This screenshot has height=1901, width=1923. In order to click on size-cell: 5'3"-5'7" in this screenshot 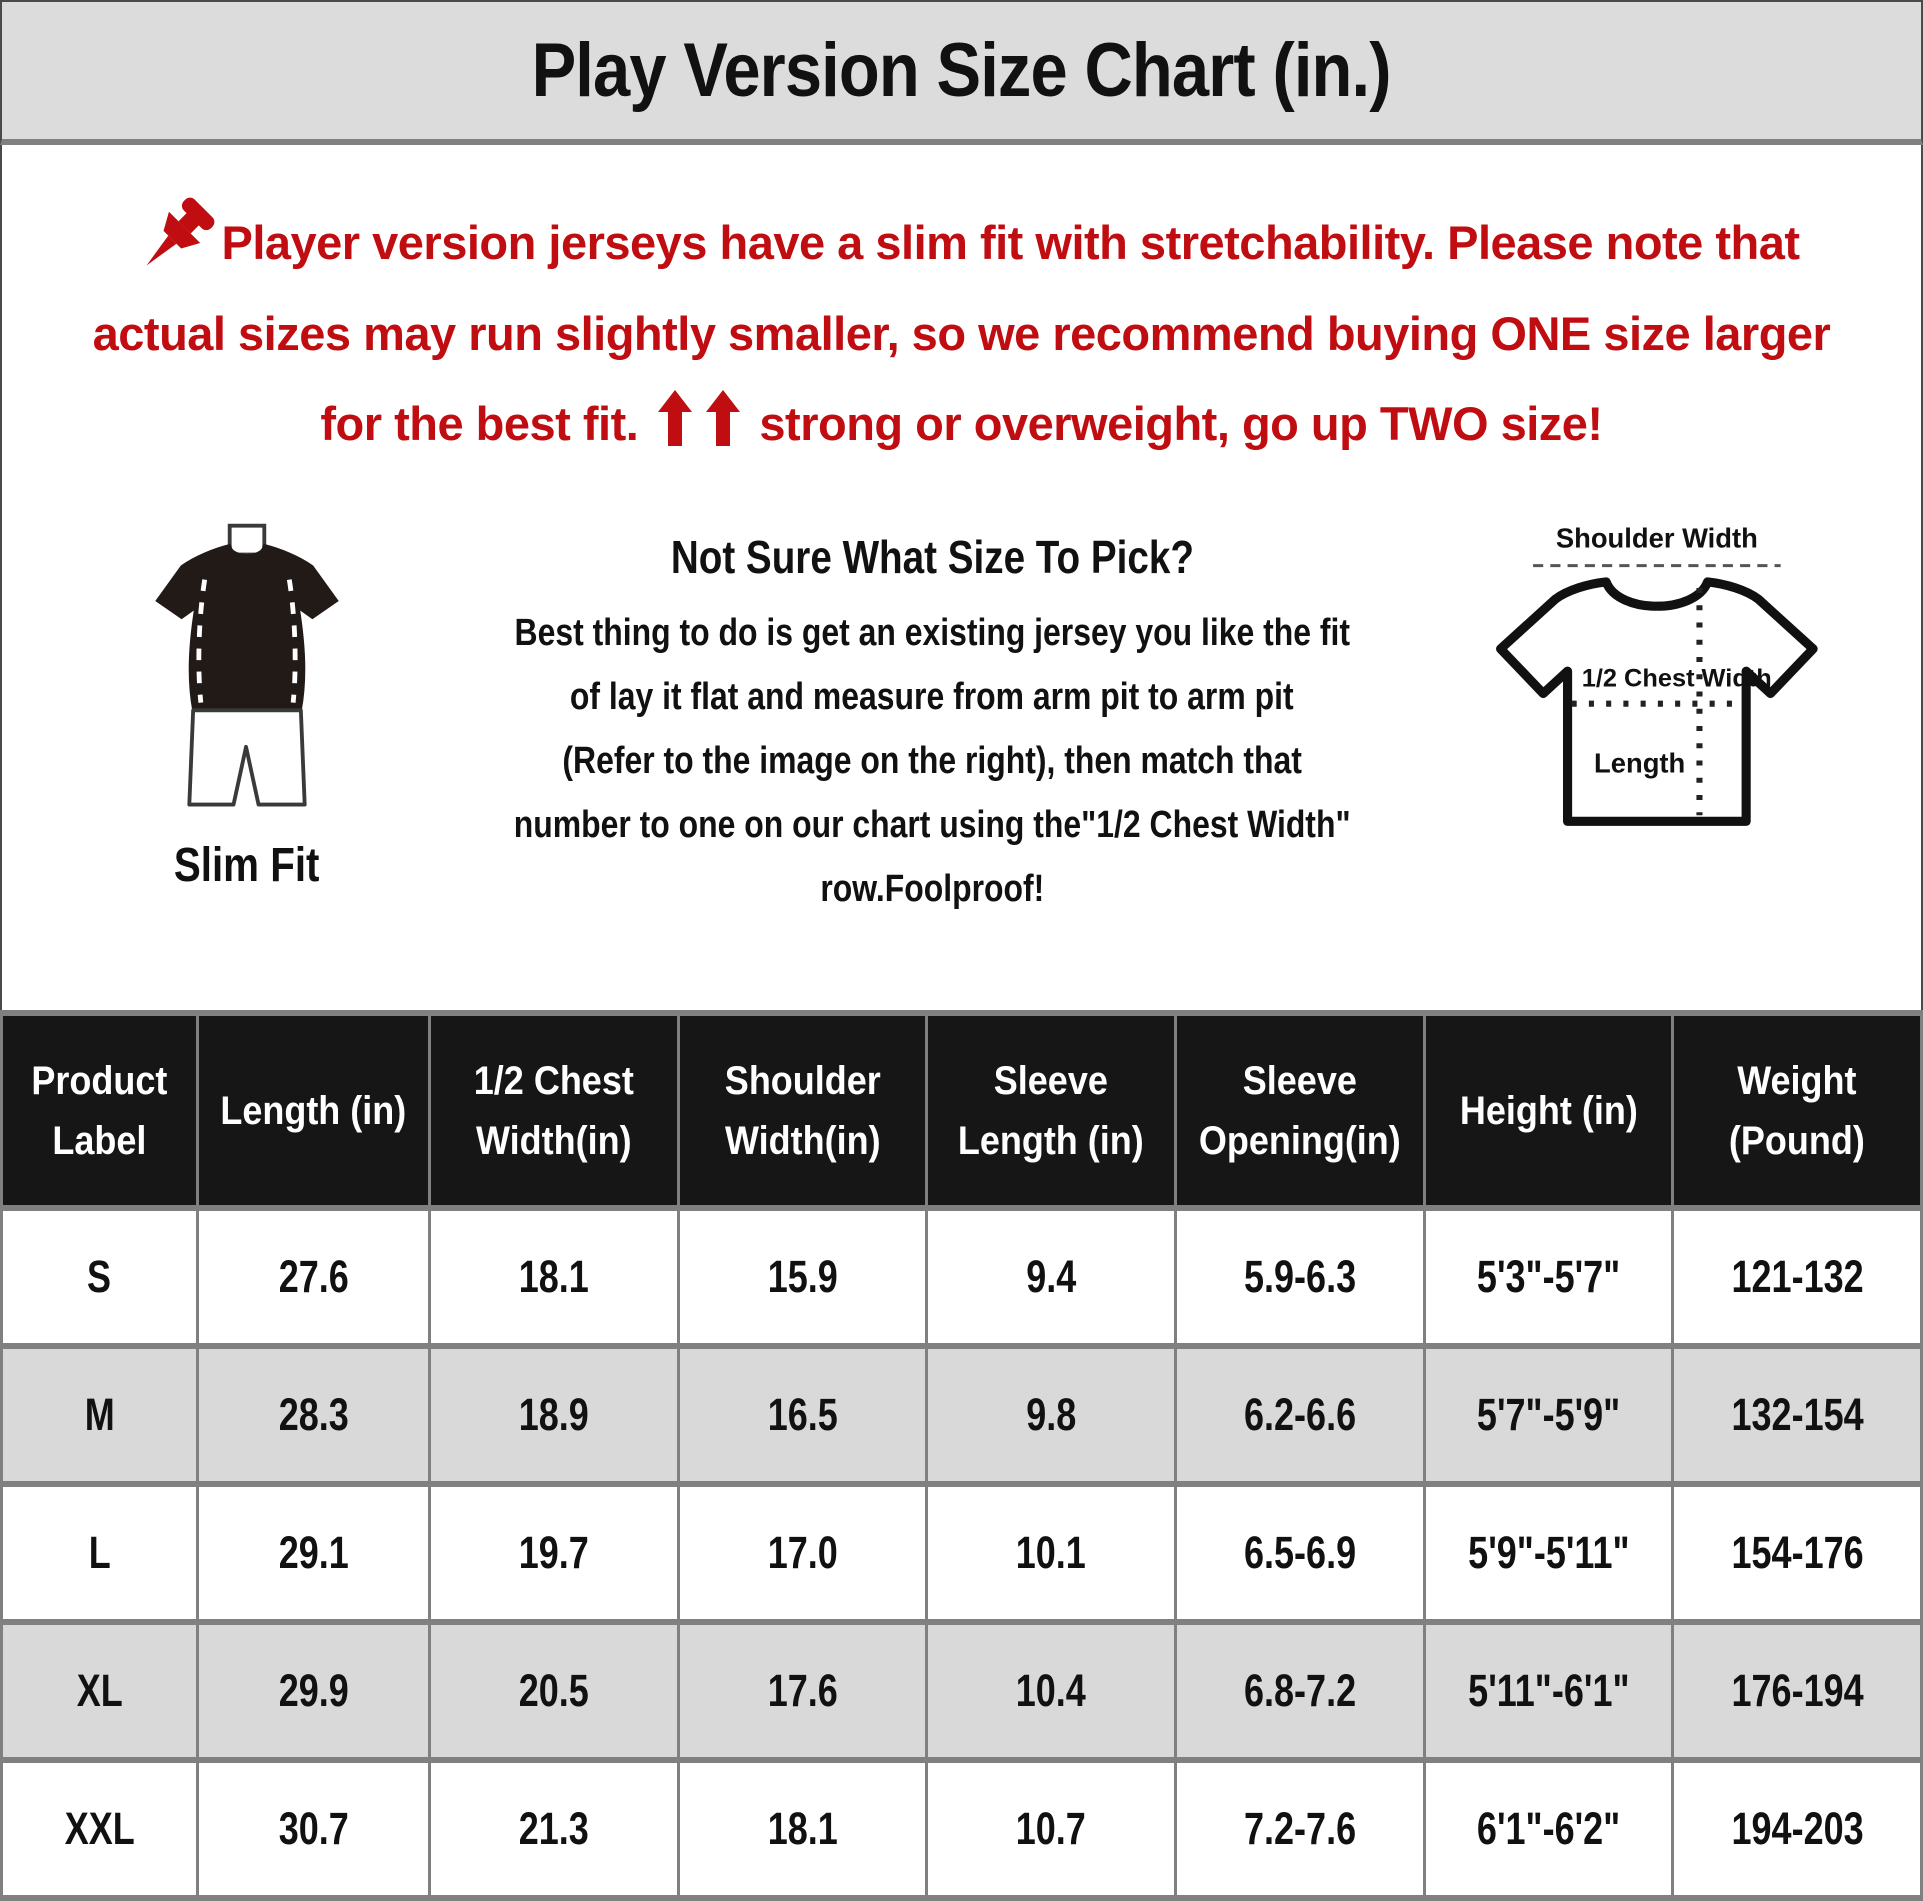, I will do `click(1548, 1277)`.